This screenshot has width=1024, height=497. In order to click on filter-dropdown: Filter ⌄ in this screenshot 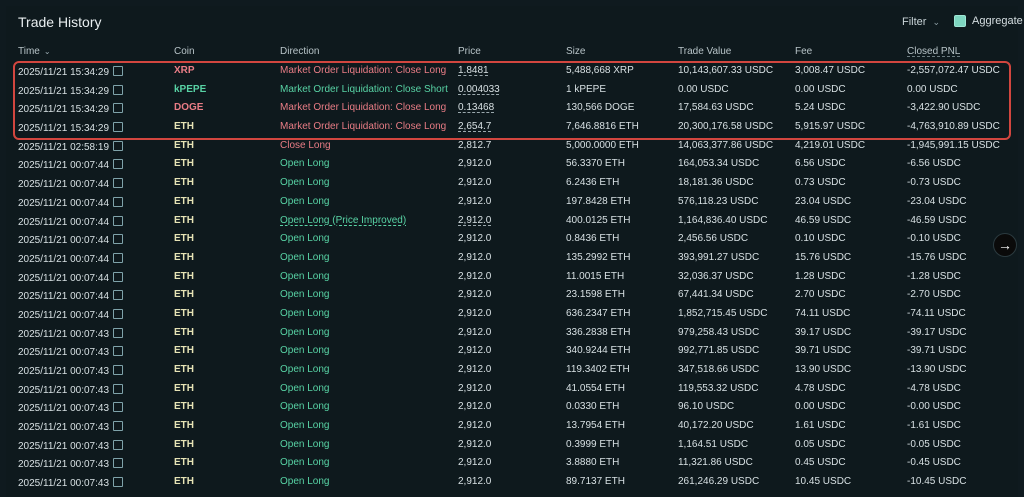, I will do `click(921, 22)`.